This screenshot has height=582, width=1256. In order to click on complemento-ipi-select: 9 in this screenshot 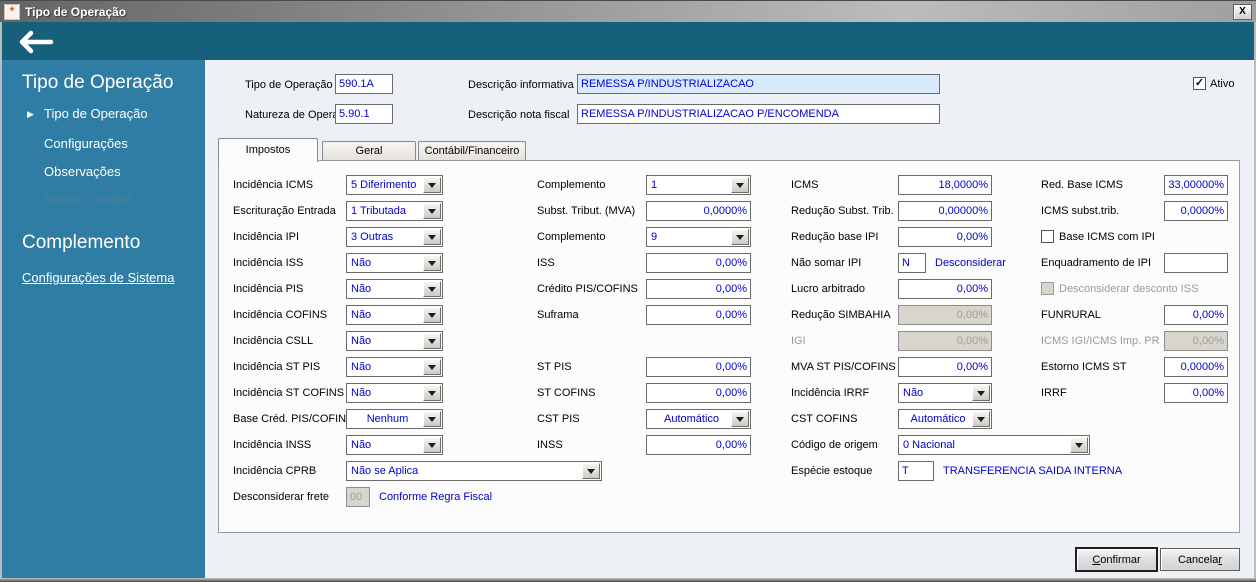, I will do `click(698, 237)`.